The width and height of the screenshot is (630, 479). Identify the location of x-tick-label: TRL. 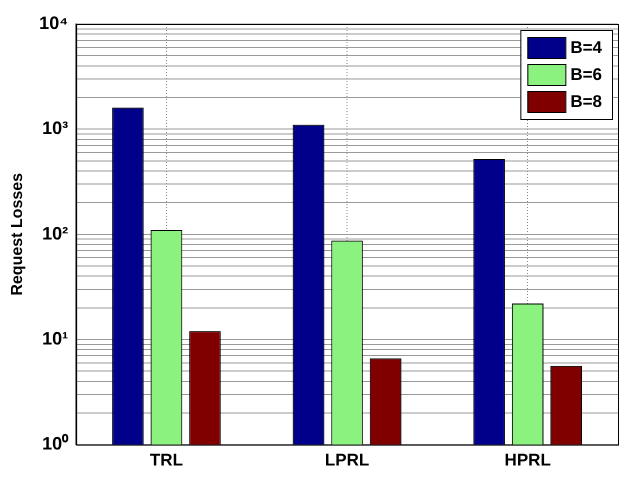
(166, 460).